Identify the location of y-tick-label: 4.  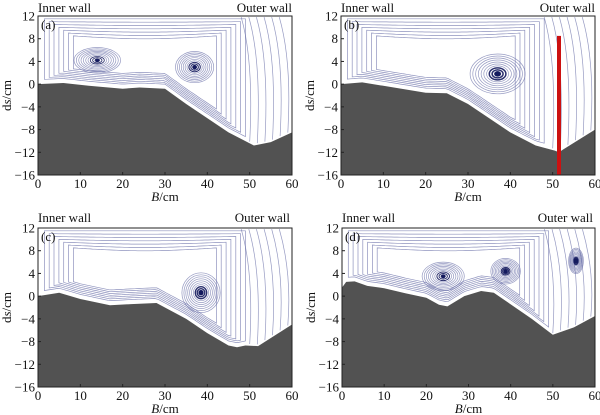
(336, 273).